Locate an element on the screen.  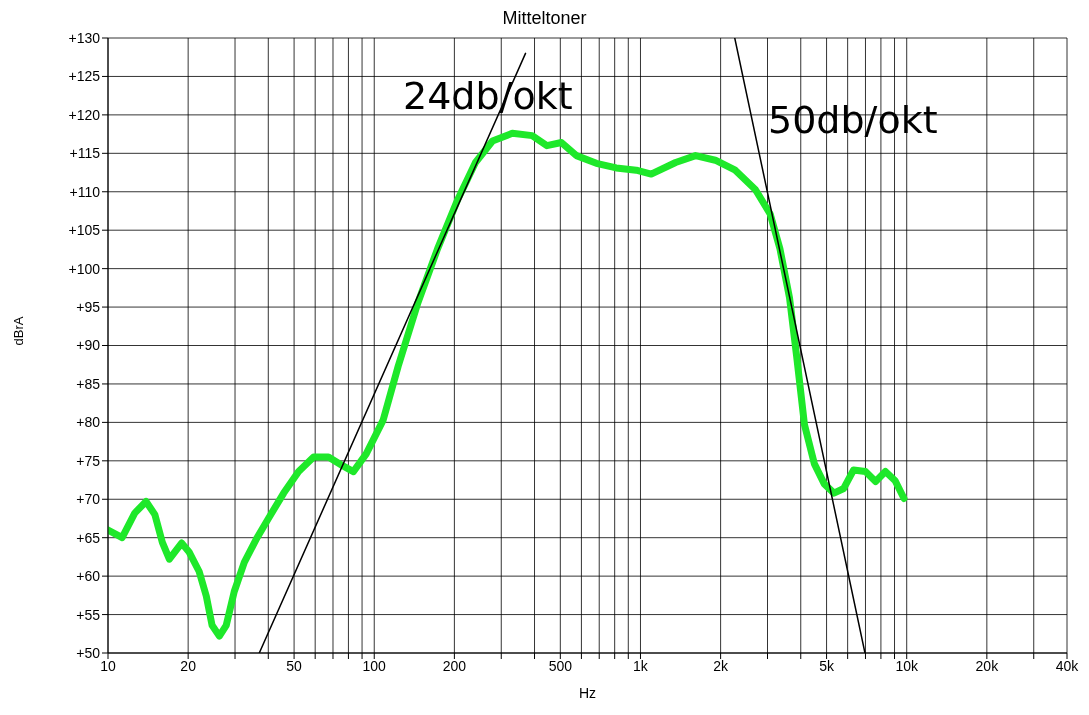
x-tick-label: 20k is located at coordinates (987, 665).